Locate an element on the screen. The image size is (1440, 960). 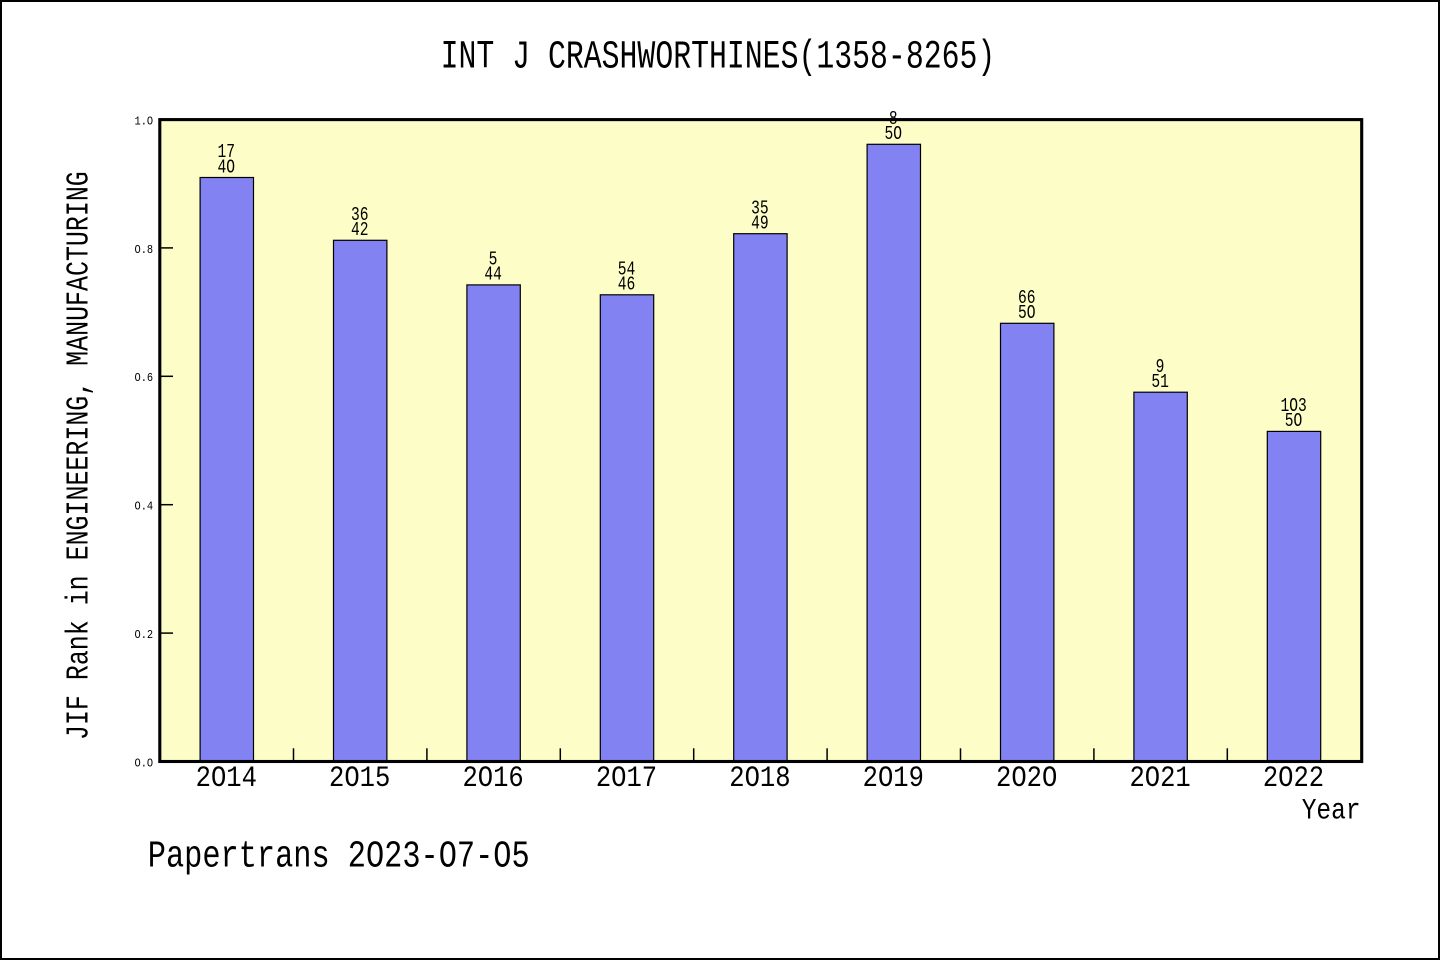
svg-text: 2O16 is located at coordinates (492, 778).